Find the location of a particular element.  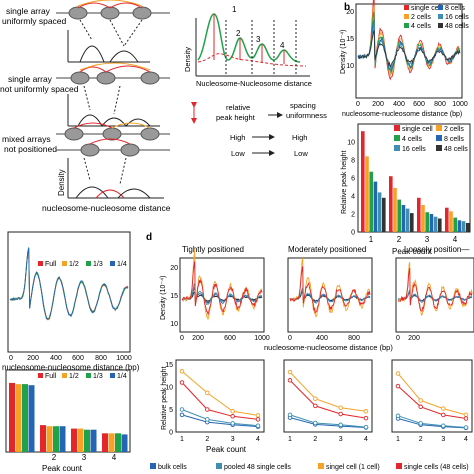

panel-b-bar-frame is located at coordinates (414, 178).